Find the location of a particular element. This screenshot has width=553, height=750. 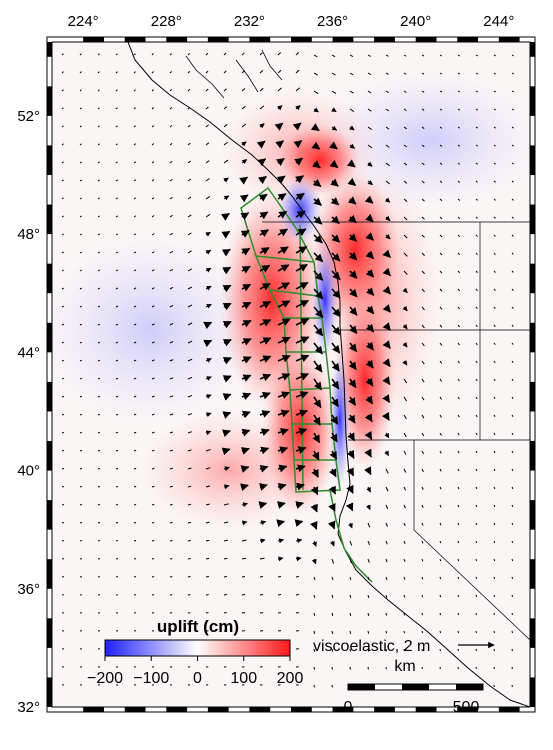

colorbar-tick-label: −100 is located at coordinates (151, 678).